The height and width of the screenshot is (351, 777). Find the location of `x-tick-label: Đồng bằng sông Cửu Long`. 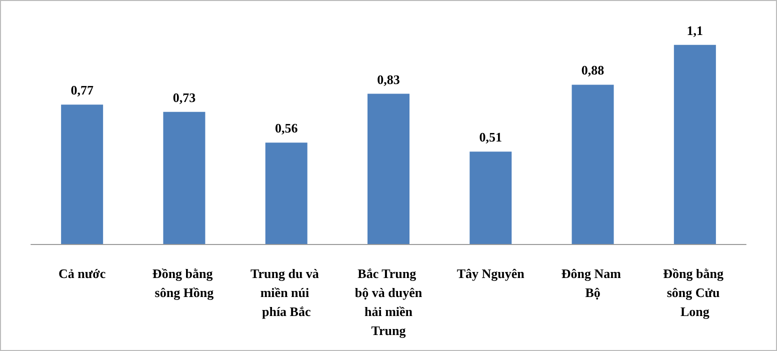

x-tick-label: Đồng bằng sông Cửu Long is located at coordinates (695, 292).